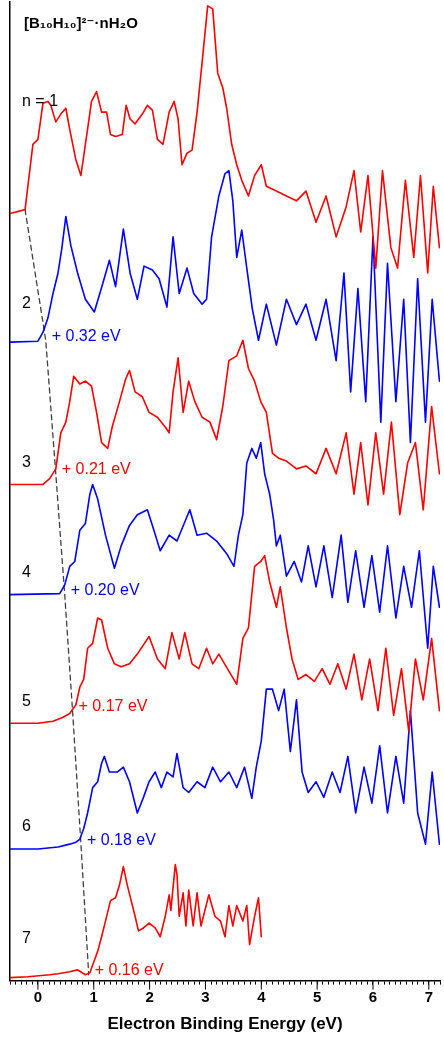  I want to click on x-tick-label: 4, so click(262, 996).